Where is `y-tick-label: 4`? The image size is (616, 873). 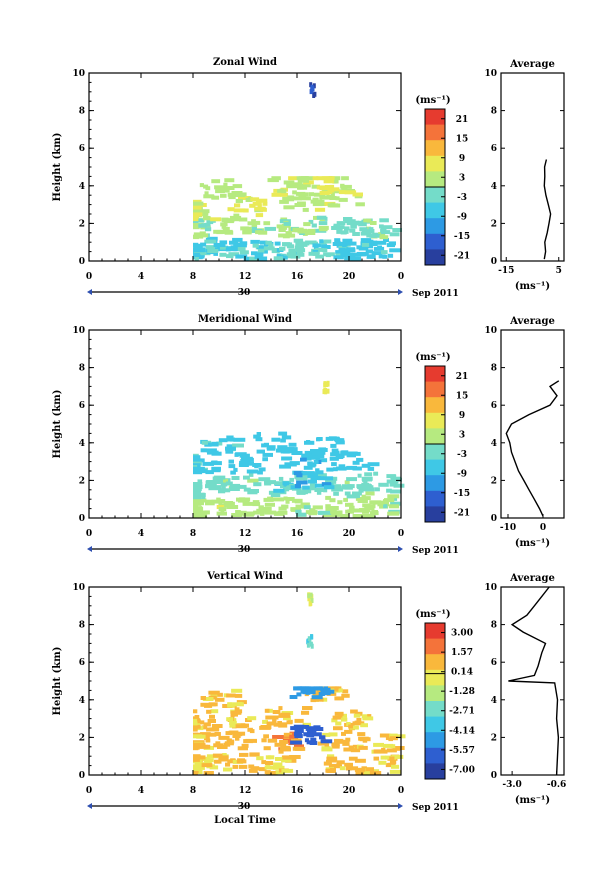 y-tick-label: 4 is located at coordinates (82, 444).